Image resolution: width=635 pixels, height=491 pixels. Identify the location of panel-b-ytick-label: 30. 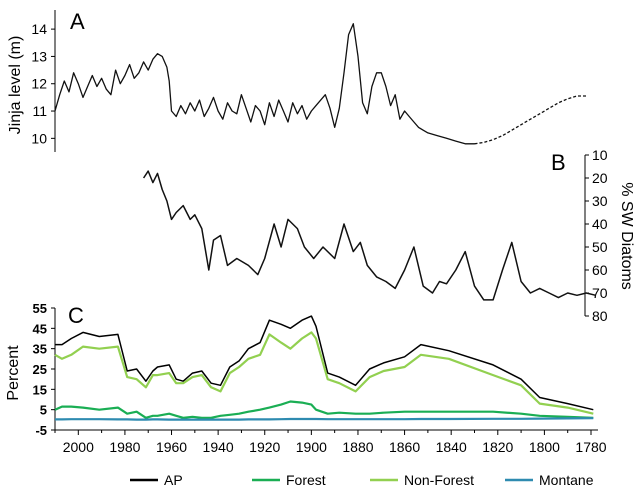
(600, 201).